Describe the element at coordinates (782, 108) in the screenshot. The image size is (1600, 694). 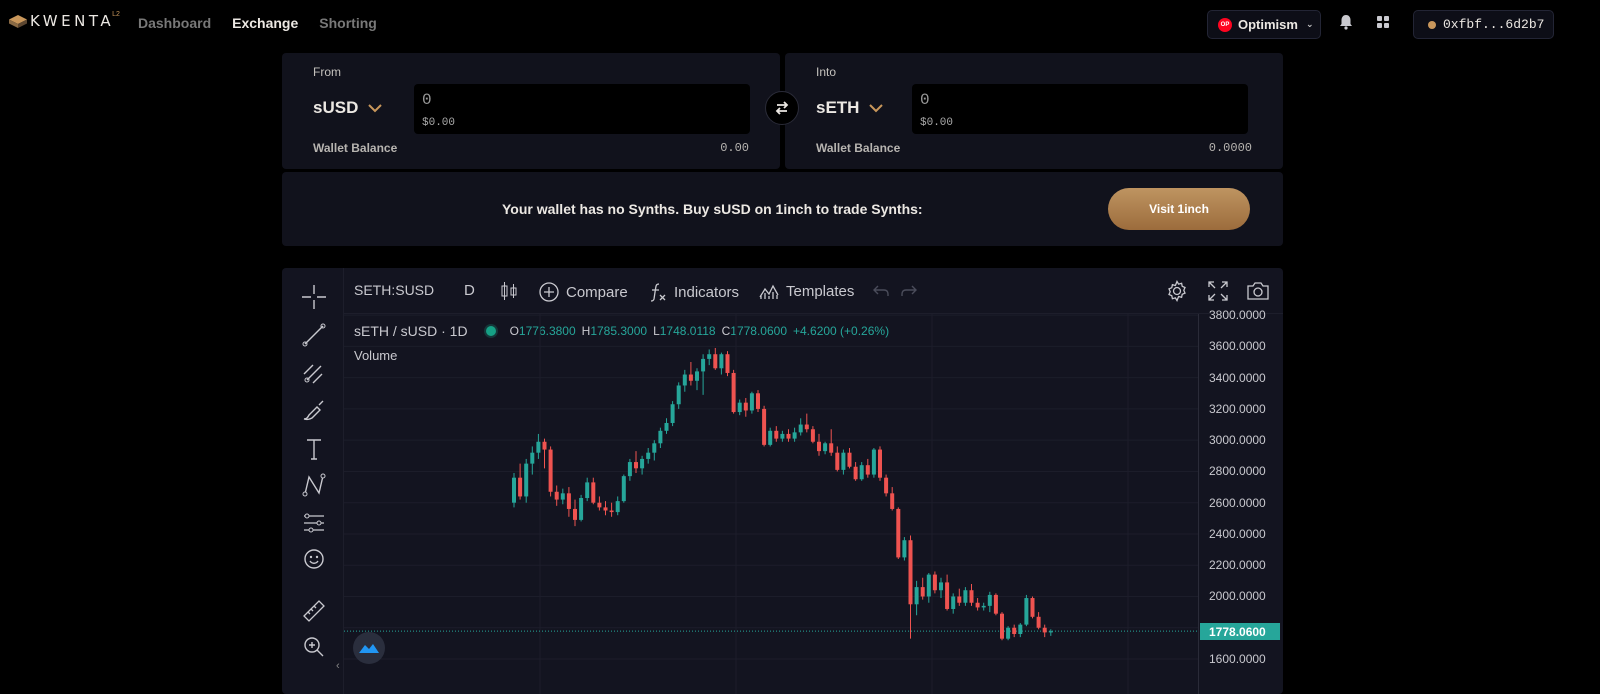
I see `swap-direction-button` at that location.